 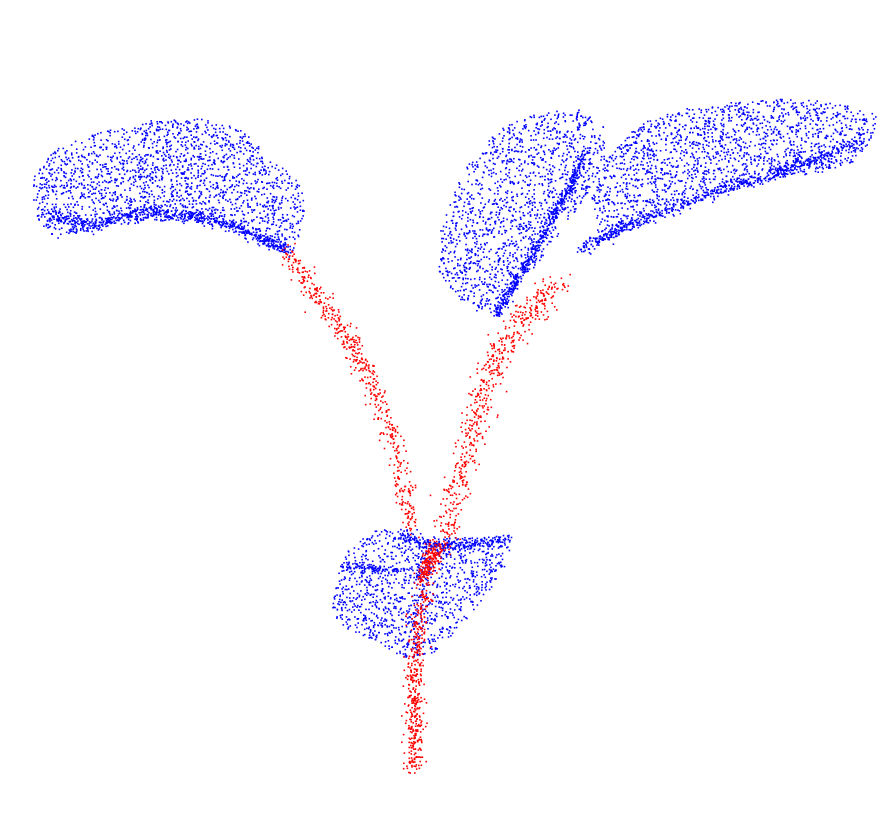 I want to click on lower-leaf-cluster, so click(x=422, y=593).